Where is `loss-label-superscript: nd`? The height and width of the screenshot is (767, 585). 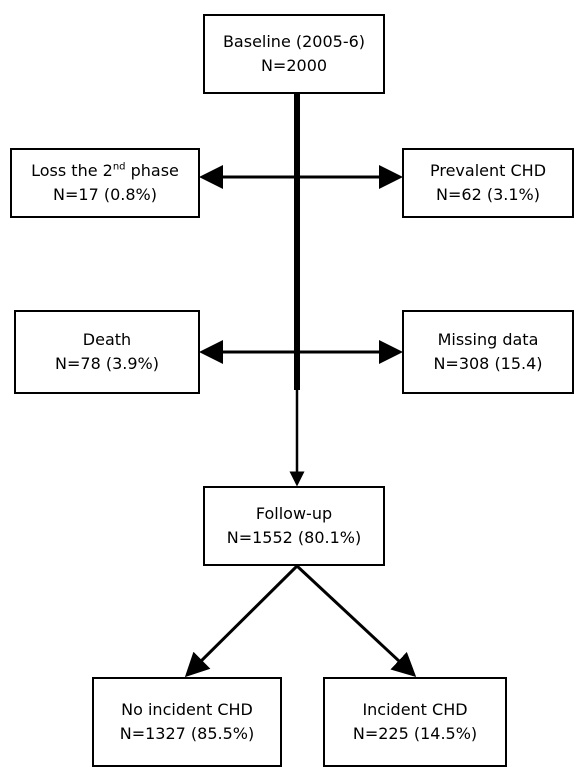
loss-label-superscript: nd is located at coordinates (119, 167).